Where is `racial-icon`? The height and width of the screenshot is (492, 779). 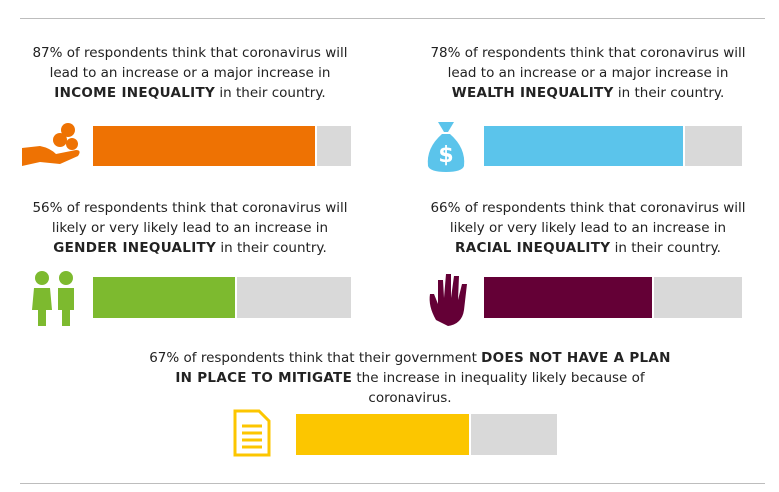
racial-icon is located at coordinates (448, 300).